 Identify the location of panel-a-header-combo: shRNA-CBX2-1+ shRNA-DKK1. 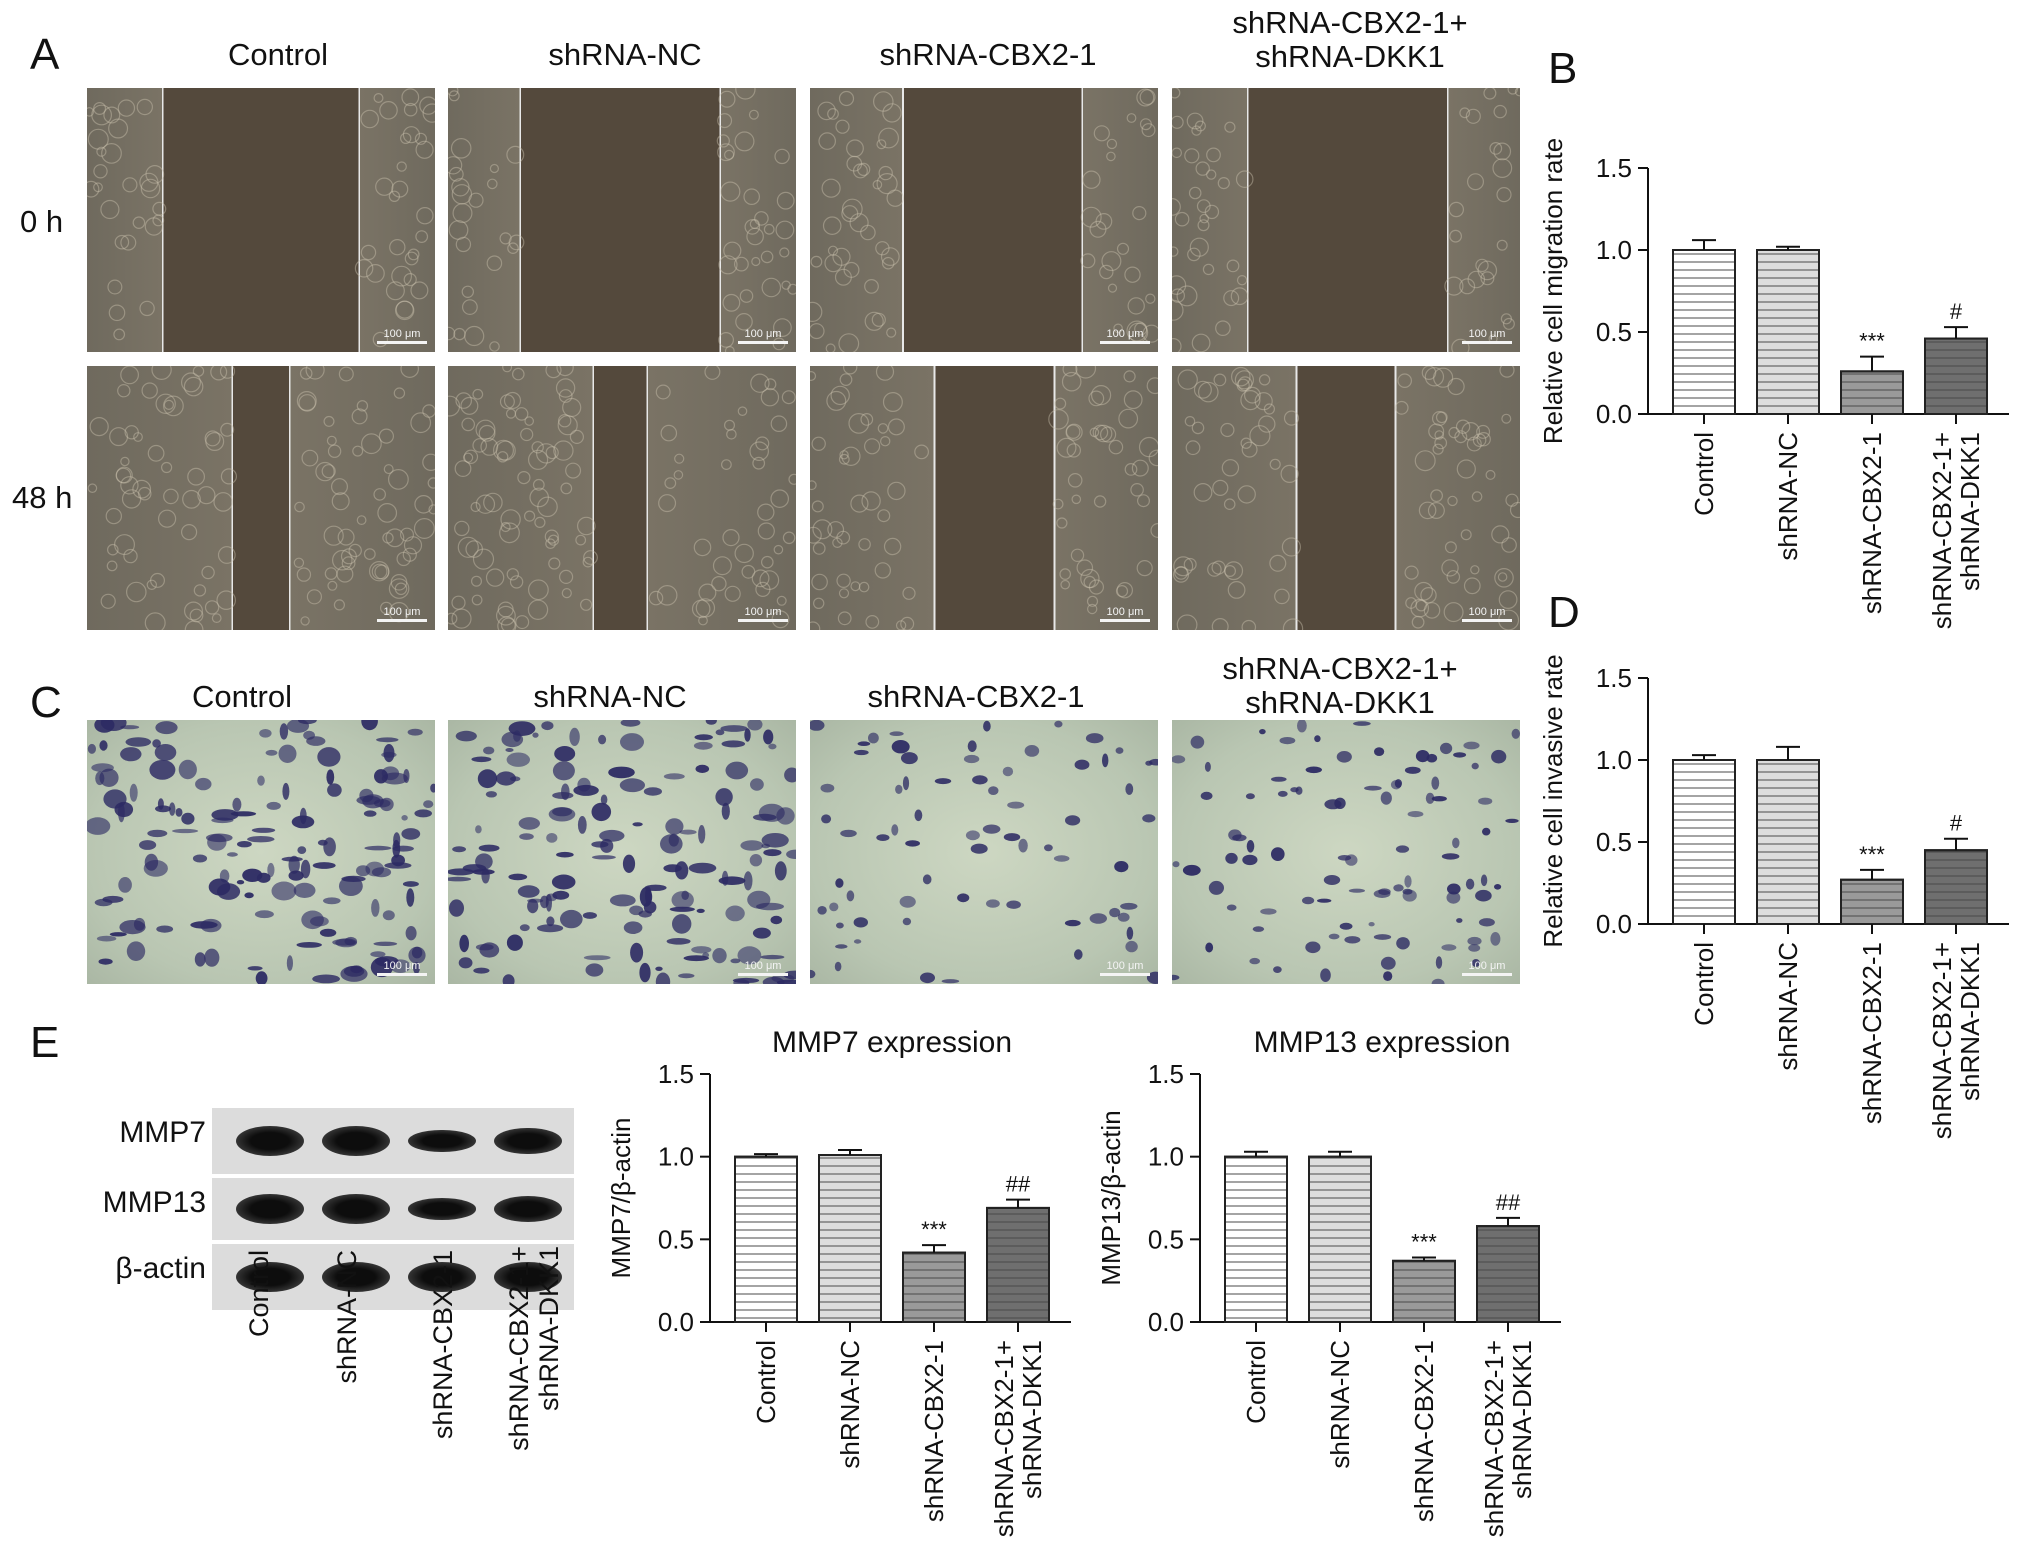
(1350, 39).